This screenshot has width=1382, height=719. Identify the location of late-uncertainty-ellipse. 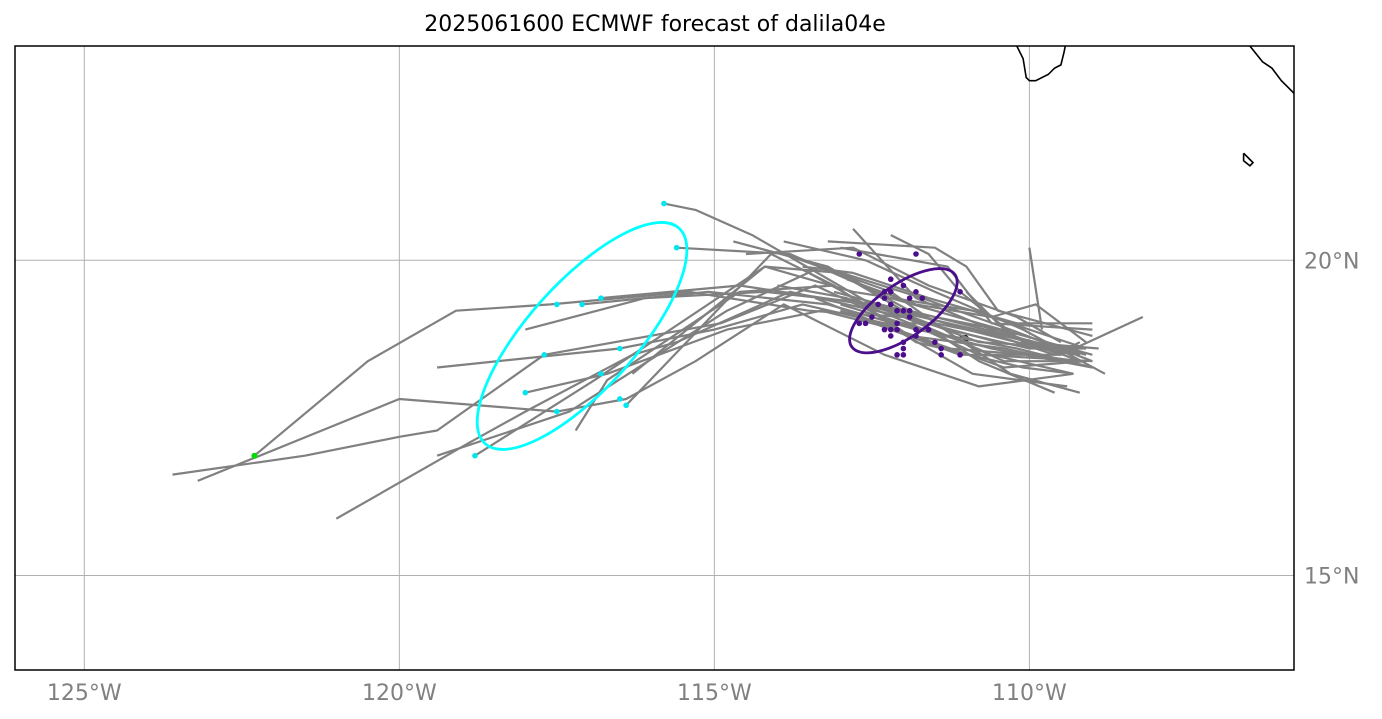
(582, 336).